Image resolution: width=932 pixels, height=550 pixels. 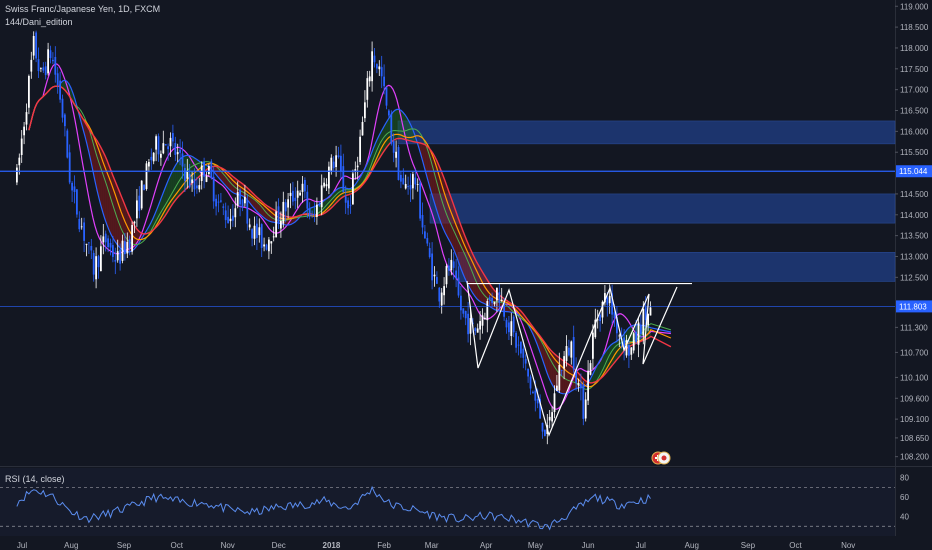 I want to click on supply-zone, so click(x=646, y=132).